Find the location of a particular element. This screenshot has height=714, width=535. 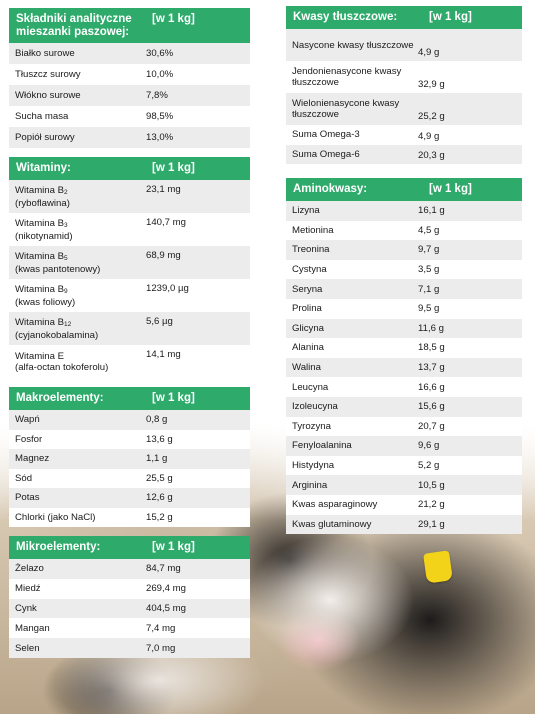

row-value: 15,6 g is located at coordinates (431, 407).